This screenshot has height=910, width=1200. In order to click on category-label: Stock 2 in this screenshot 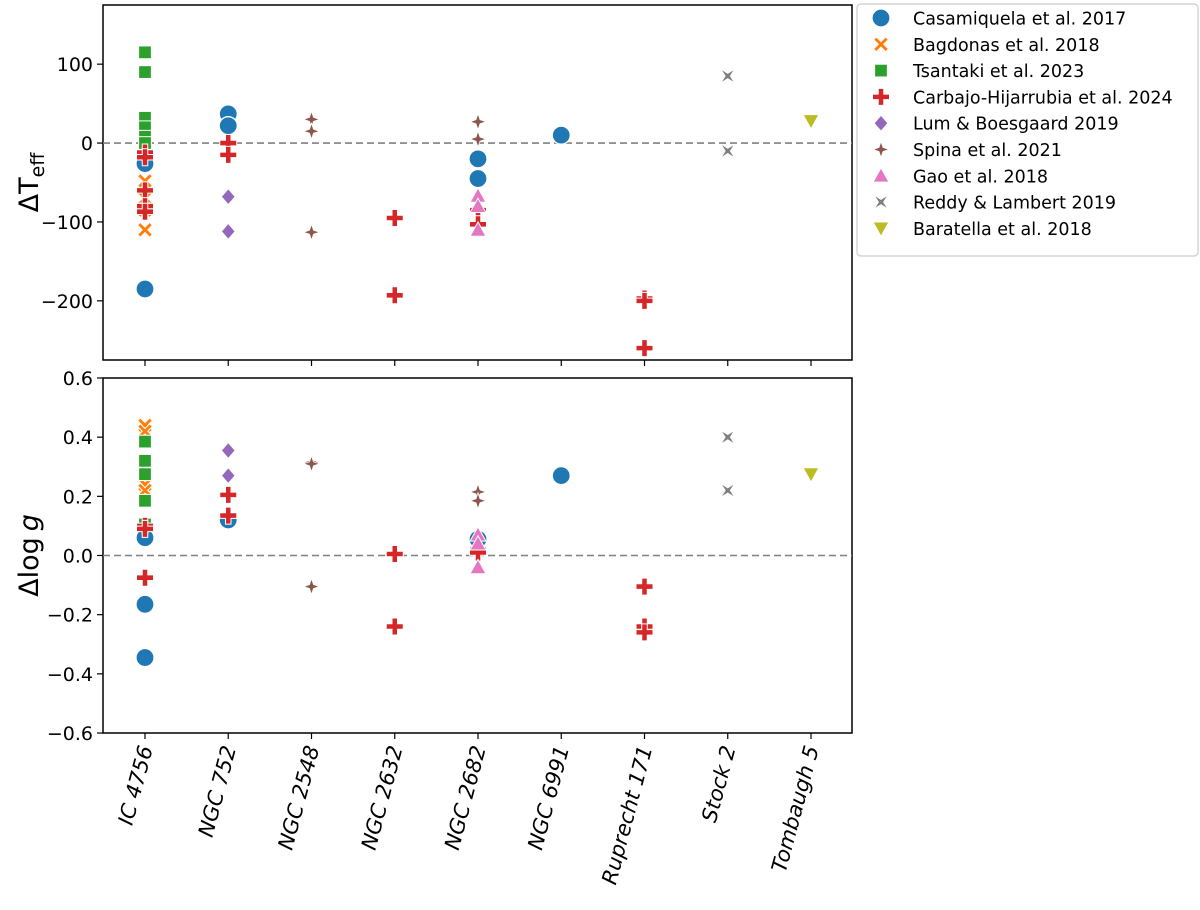, I will do `click(718, 784)`.